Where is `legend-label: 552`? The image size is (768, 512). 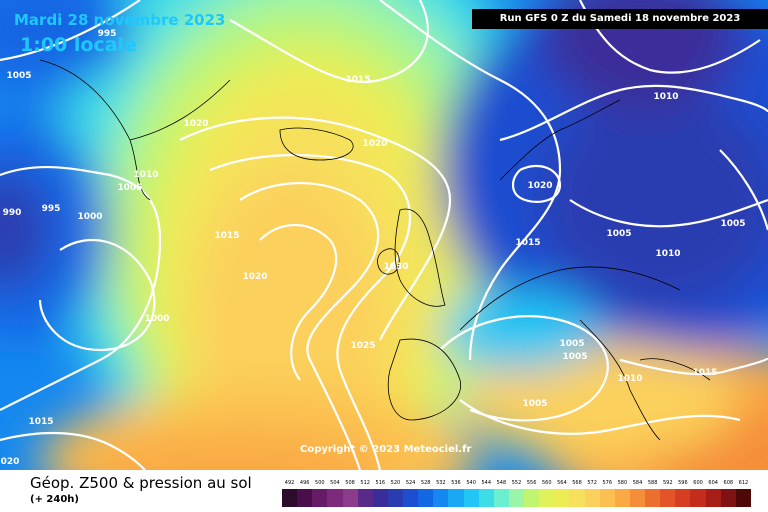 legend-label: 552 is located at coordinates (516, 483).